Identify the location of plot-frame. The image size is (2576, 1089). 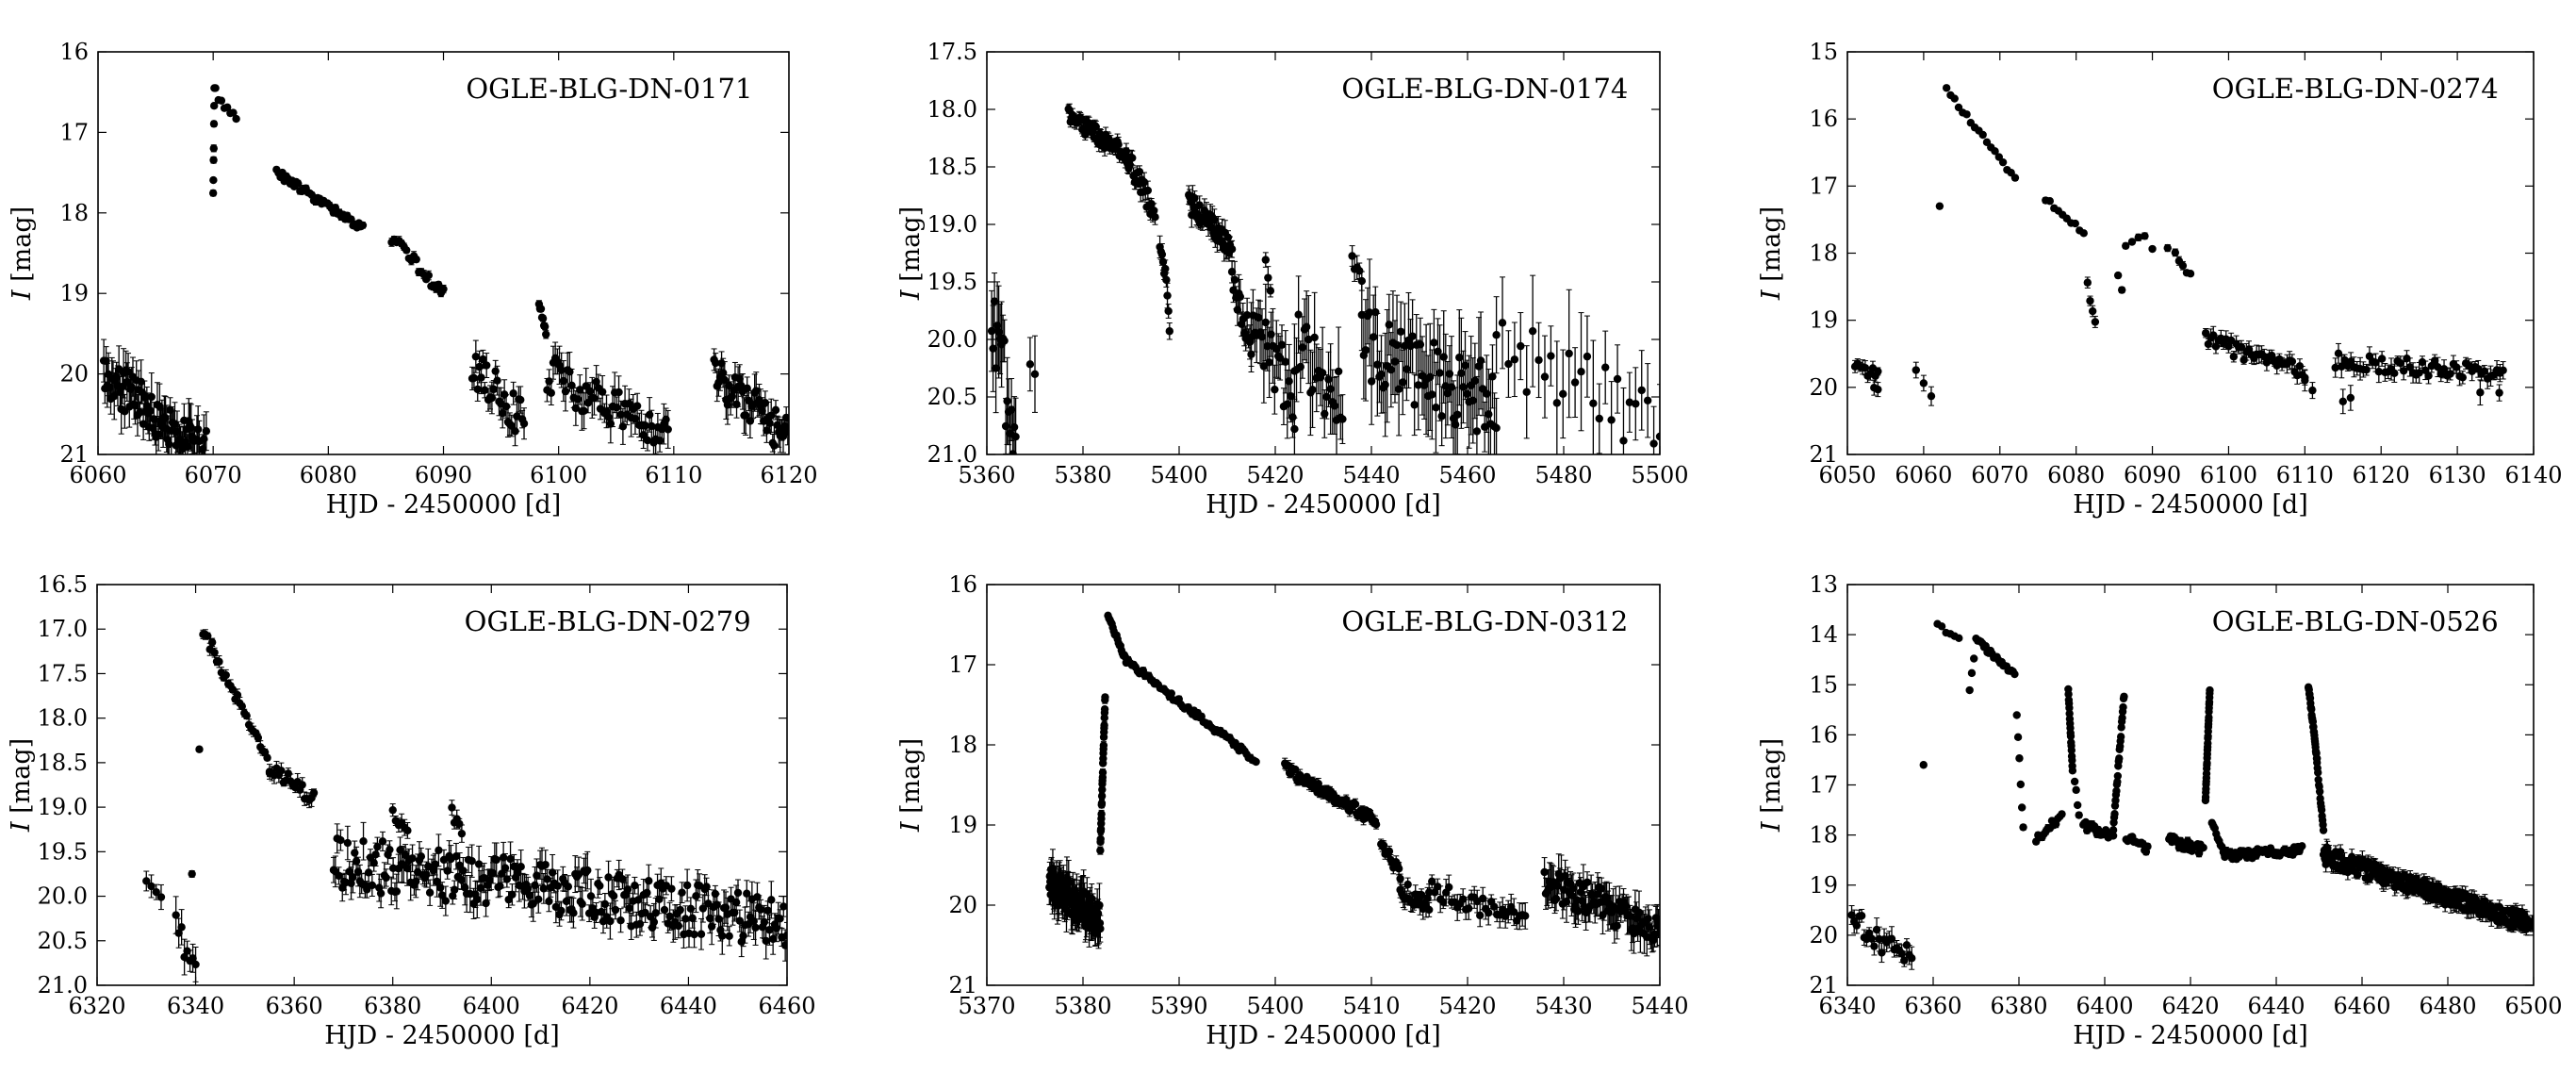
(442, 785).